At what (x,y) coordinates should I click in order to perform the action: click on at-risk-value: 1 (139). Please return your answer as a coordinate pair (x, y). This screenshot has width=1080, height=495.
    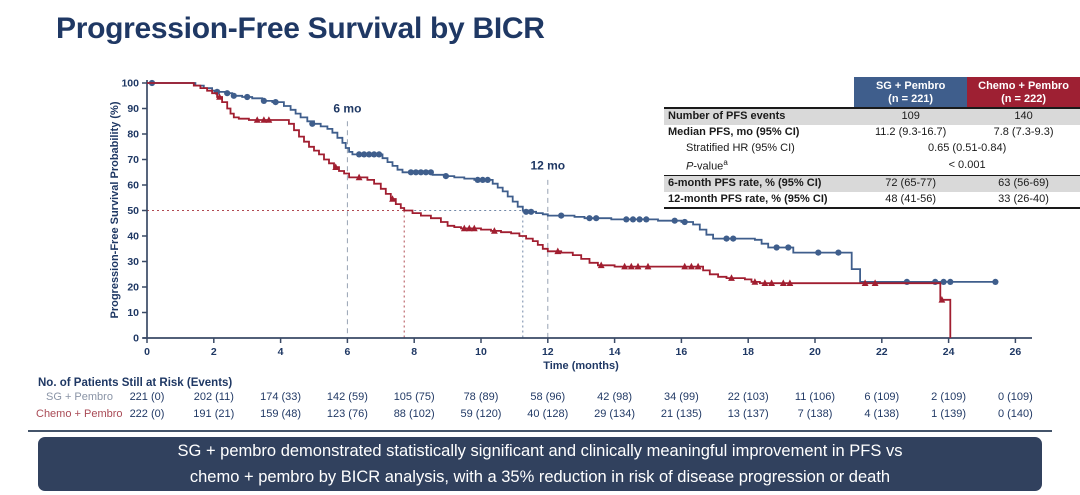
    Looking at the image, I should click on (949, 414).